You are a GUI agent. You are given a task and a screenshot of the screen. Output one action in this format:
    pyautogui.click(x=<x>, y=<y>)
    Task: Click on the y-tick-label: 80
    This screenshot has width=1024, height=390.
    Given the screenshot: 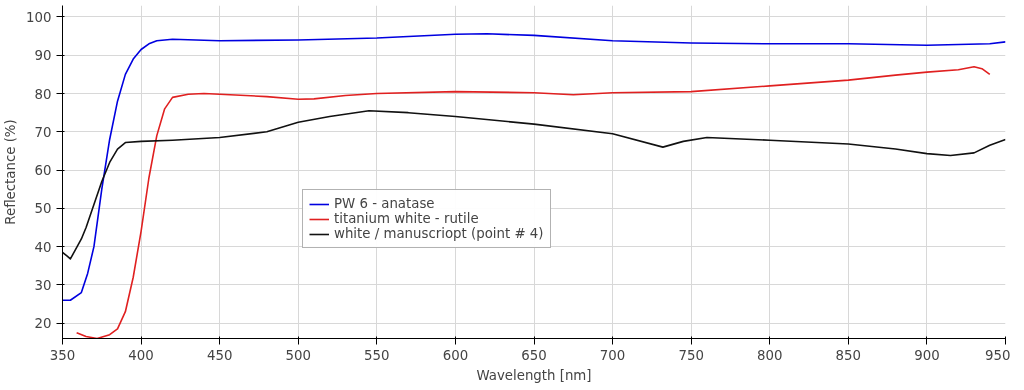 What is the action you would take?
    pyautogui.click(x=43, y=94)
    